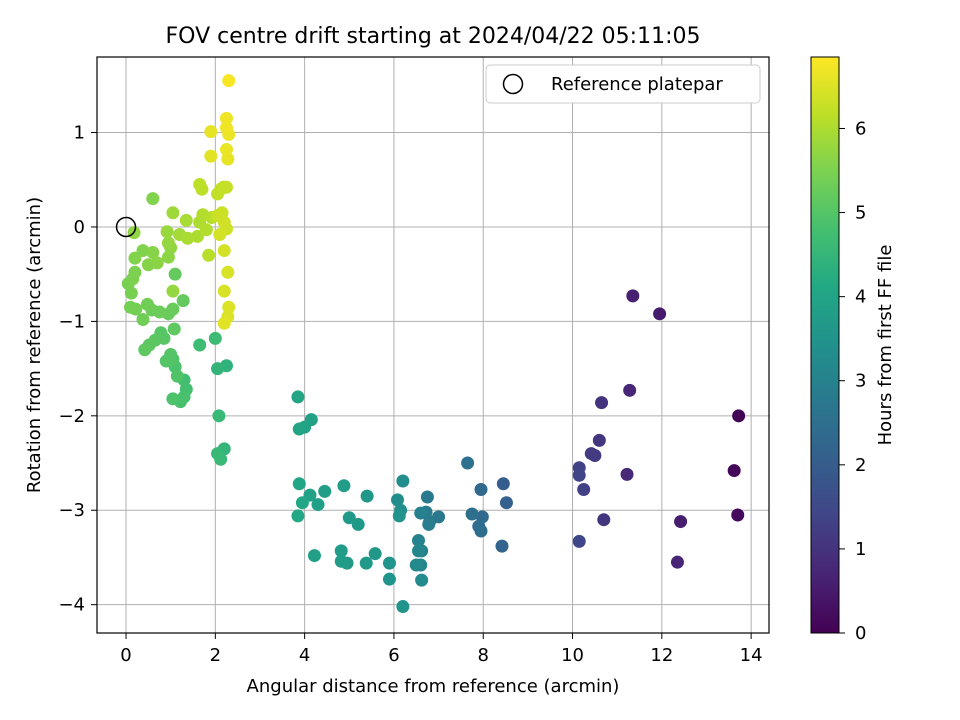  I want to click on x-tick-label: 0, so click(125, 655).